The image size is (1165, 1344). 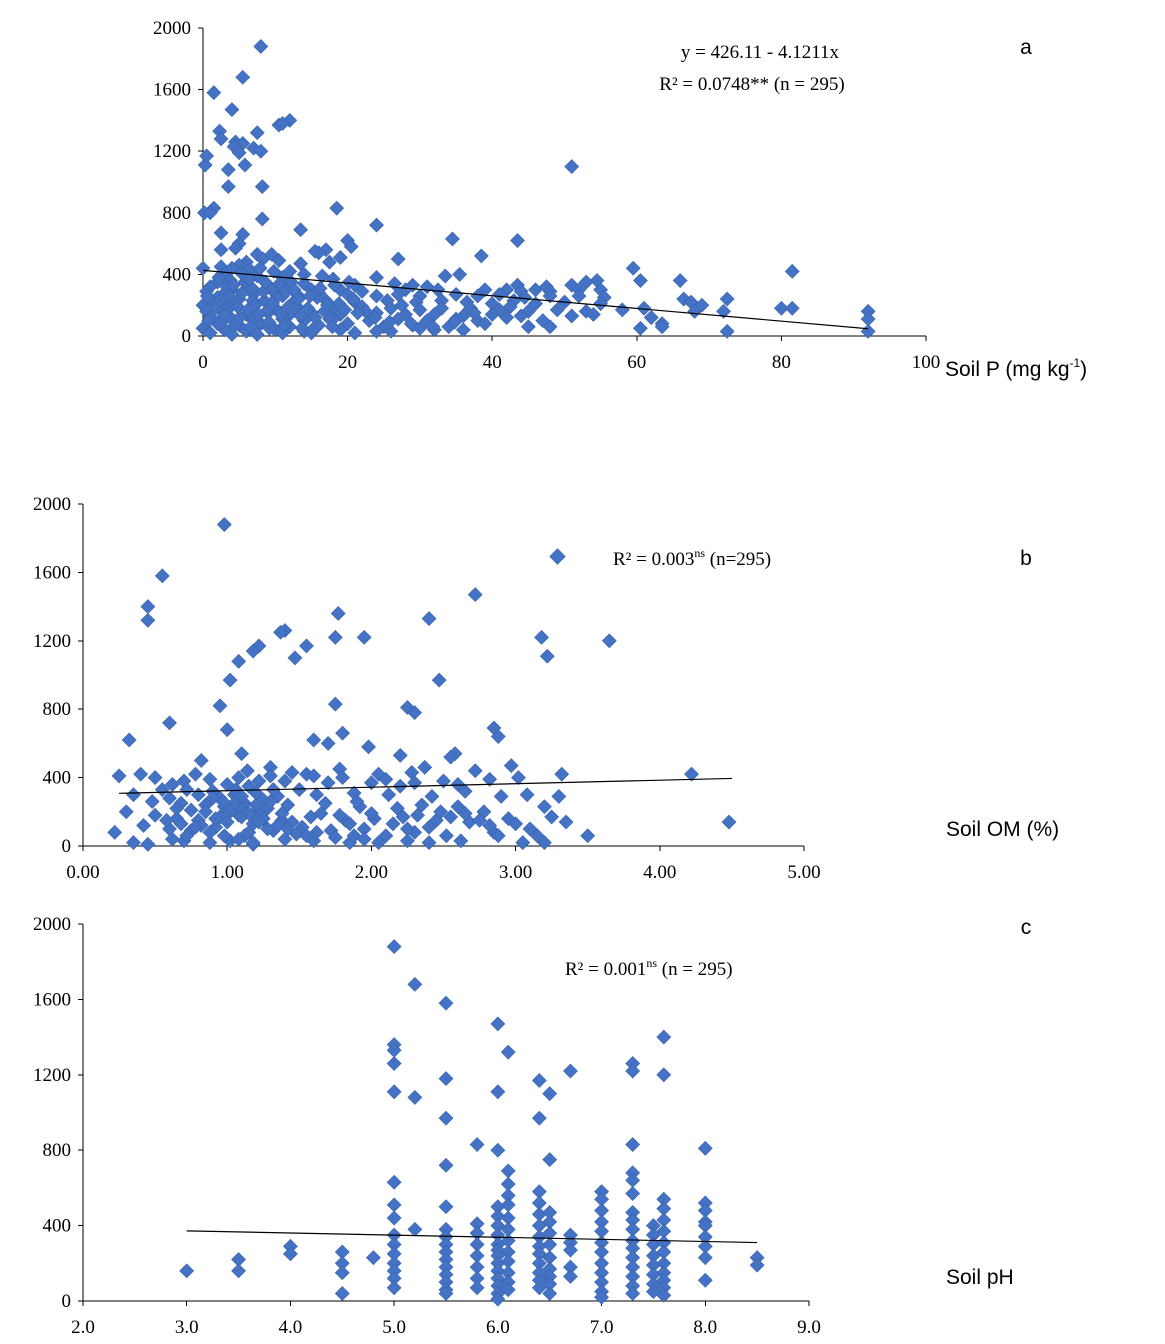 What do you see at coordinates (705, 1327) in the screenshot?
I see `x-tick-label: 8.0` at bounding box center [705, 1327].